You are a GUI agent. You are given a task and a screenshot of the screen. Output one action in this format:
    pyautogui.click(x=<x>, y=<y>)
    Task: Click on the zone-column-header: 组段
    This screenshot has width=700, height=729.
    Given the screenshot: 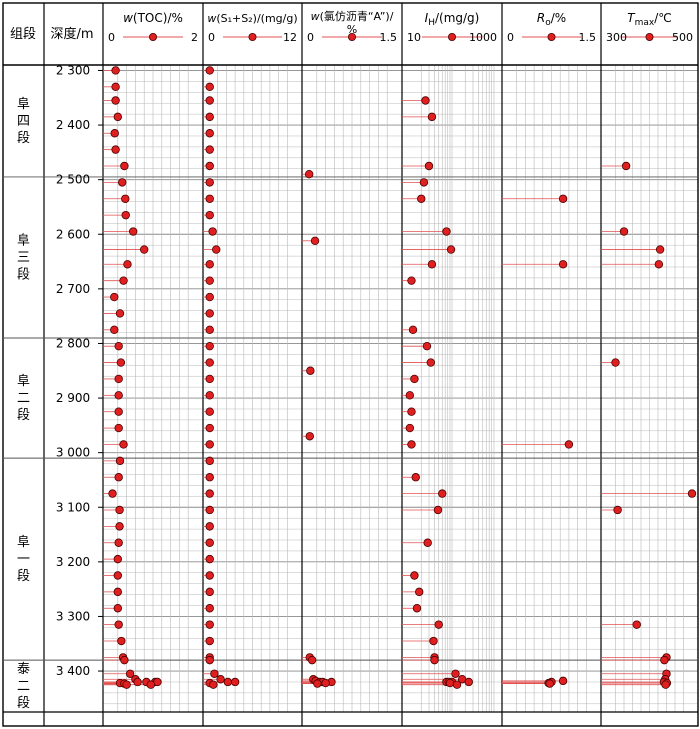 What is the action you would take?
    pyautogui.click(x=23, y=34)
    